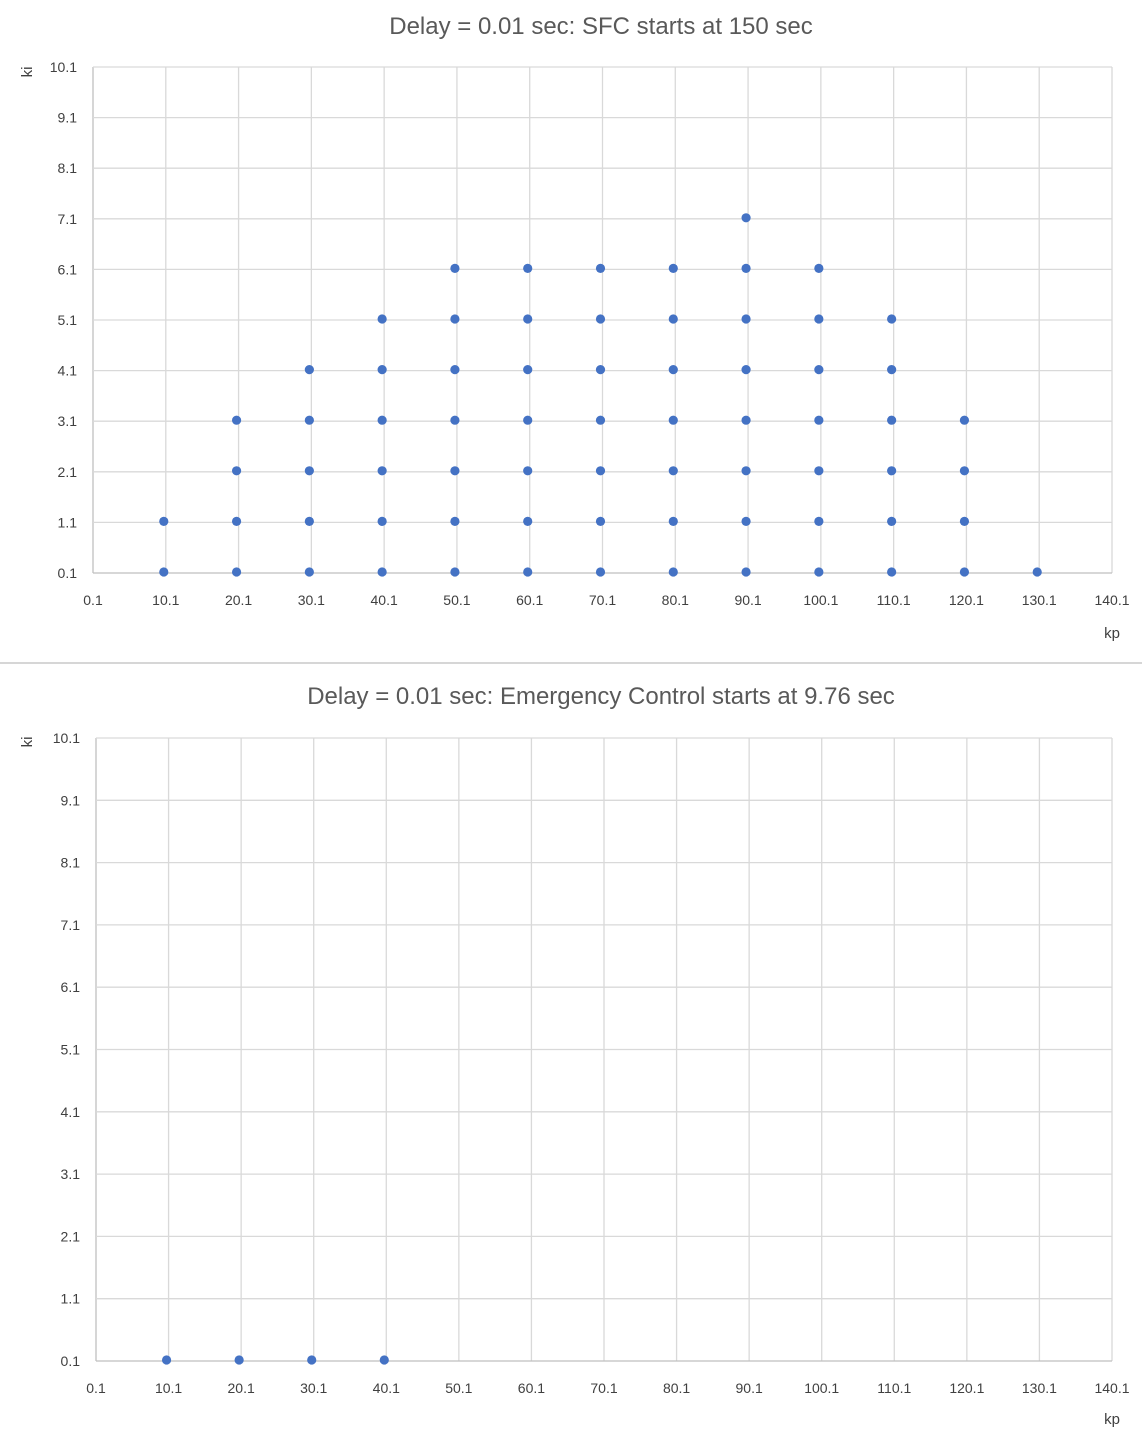  What do you see at coordinates (531, 1388) in the screenshot?
I see `x-tick-label: 60.1` at bounding box center [531, 1388].